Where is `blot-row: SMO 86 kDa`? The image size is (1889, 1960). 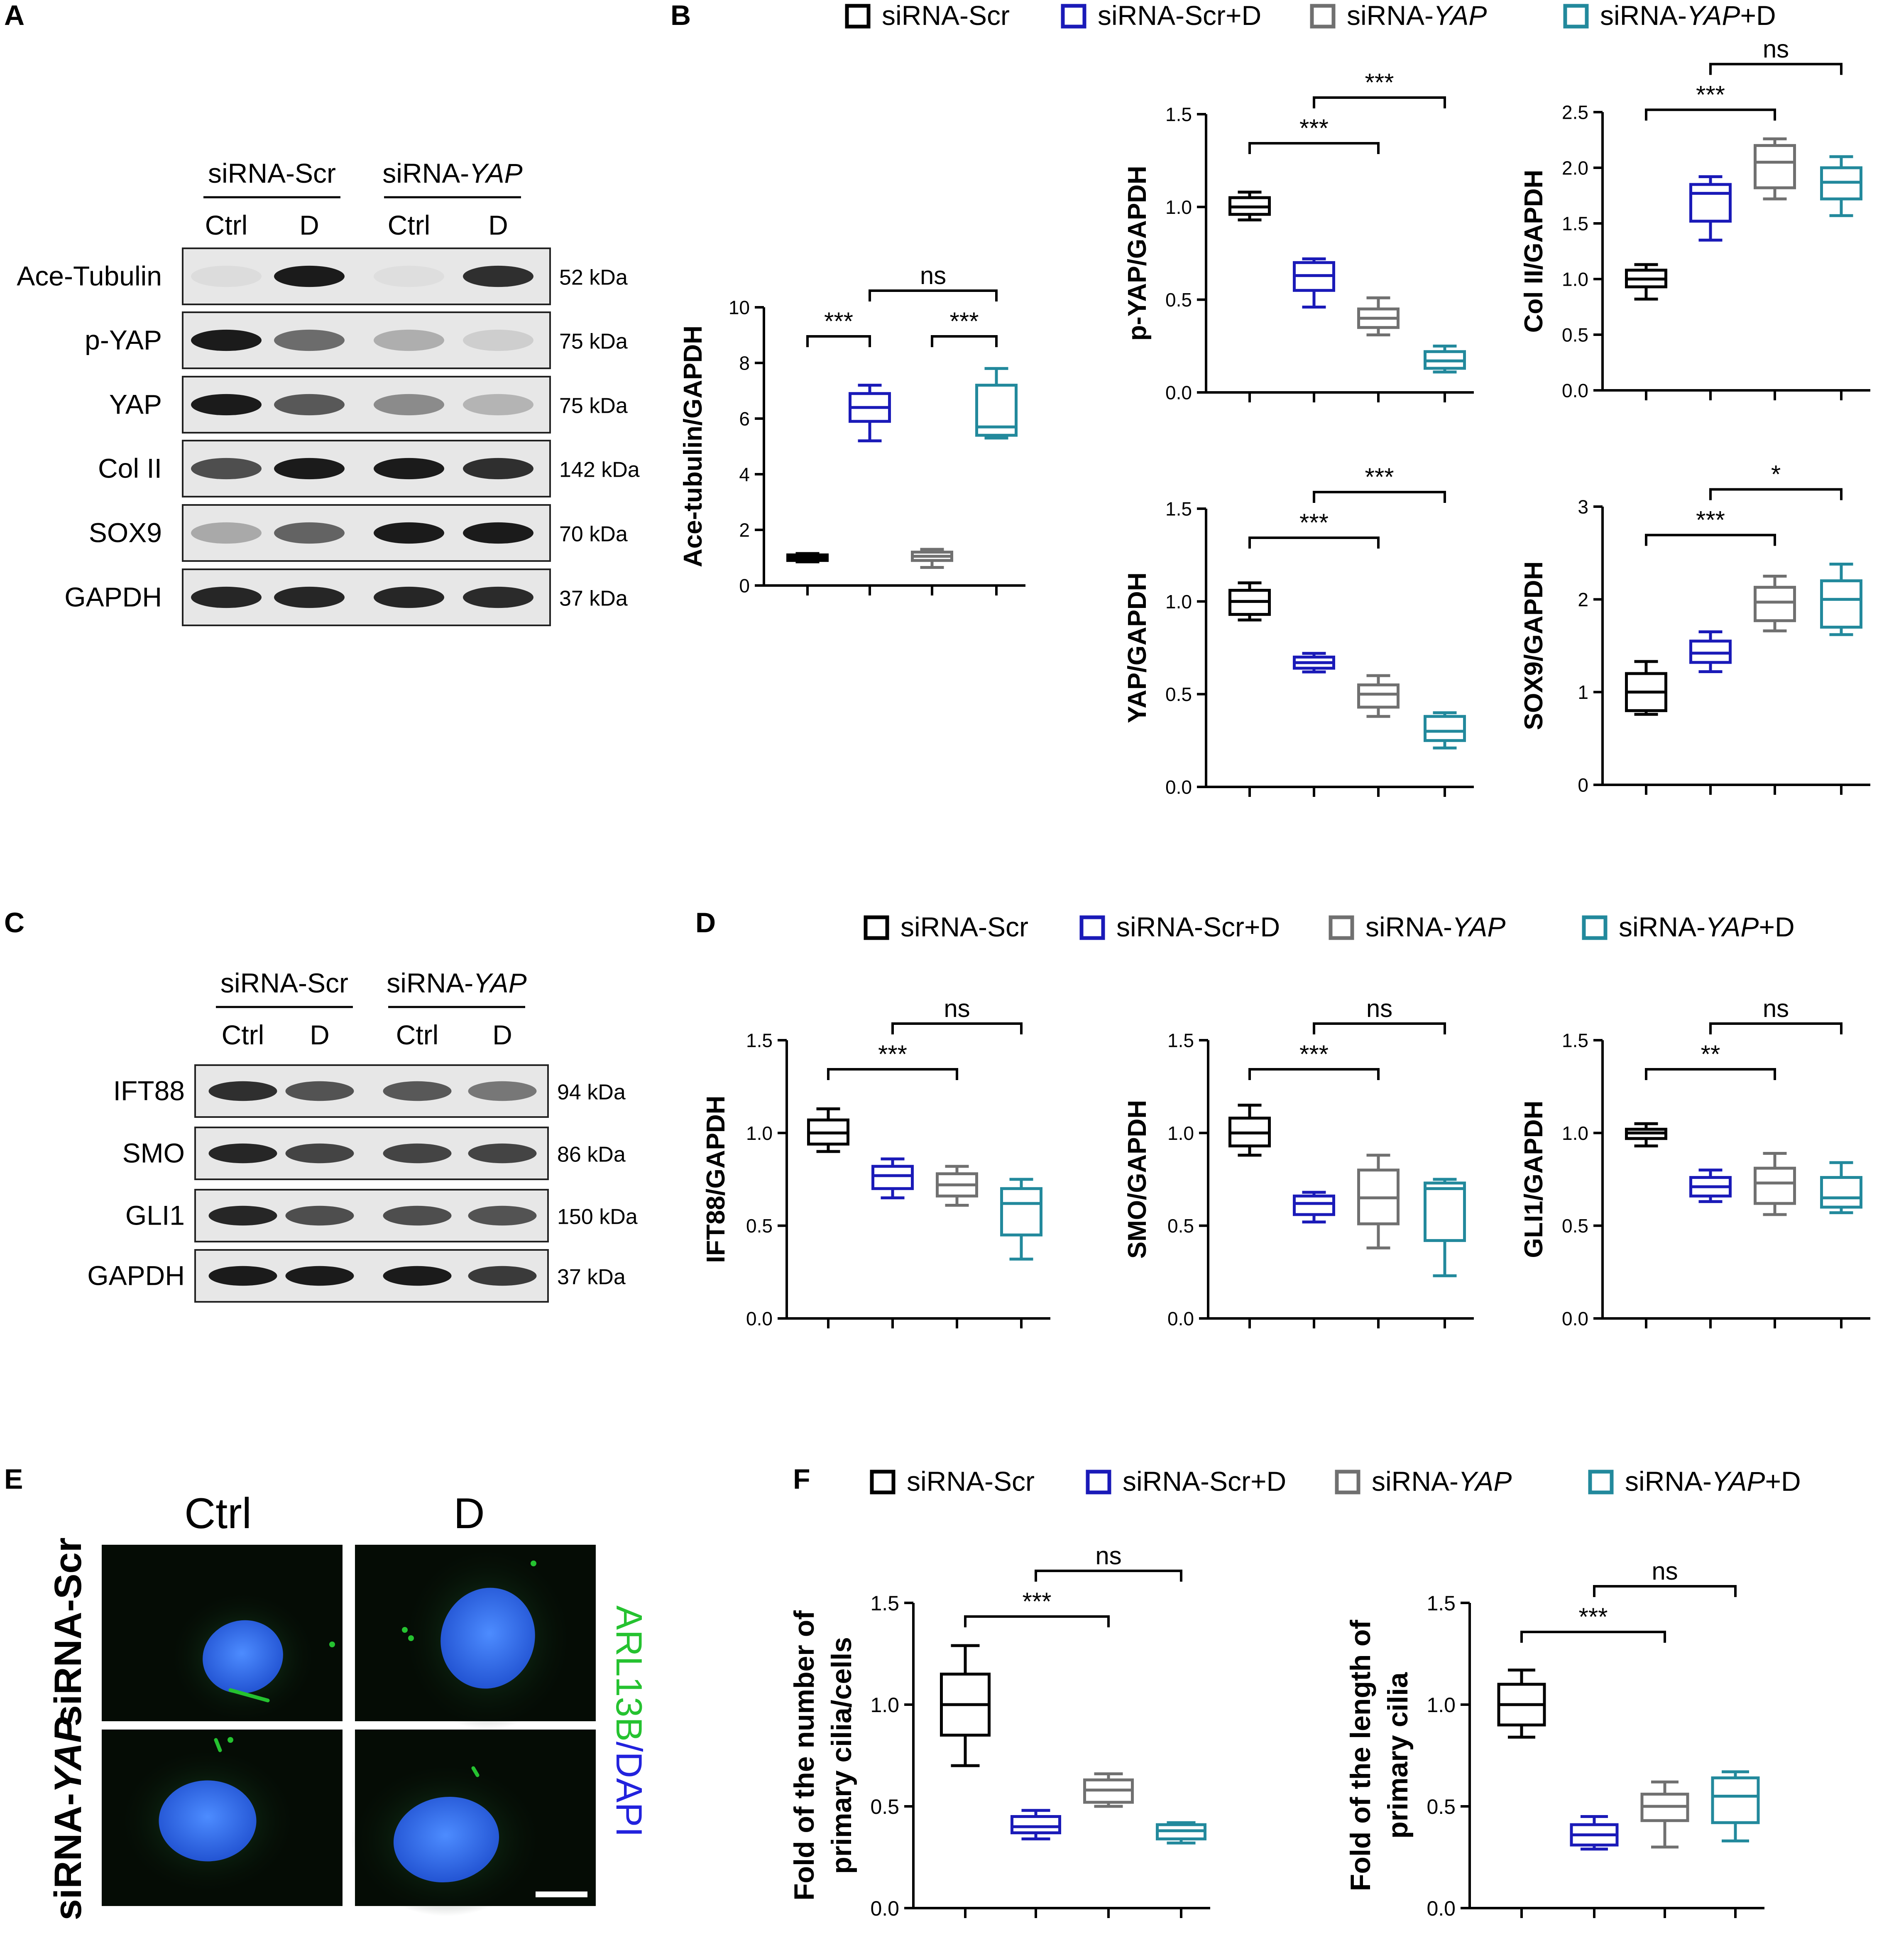
blot-row: SMO 86 kDa is located at coordinates (374, 1153).